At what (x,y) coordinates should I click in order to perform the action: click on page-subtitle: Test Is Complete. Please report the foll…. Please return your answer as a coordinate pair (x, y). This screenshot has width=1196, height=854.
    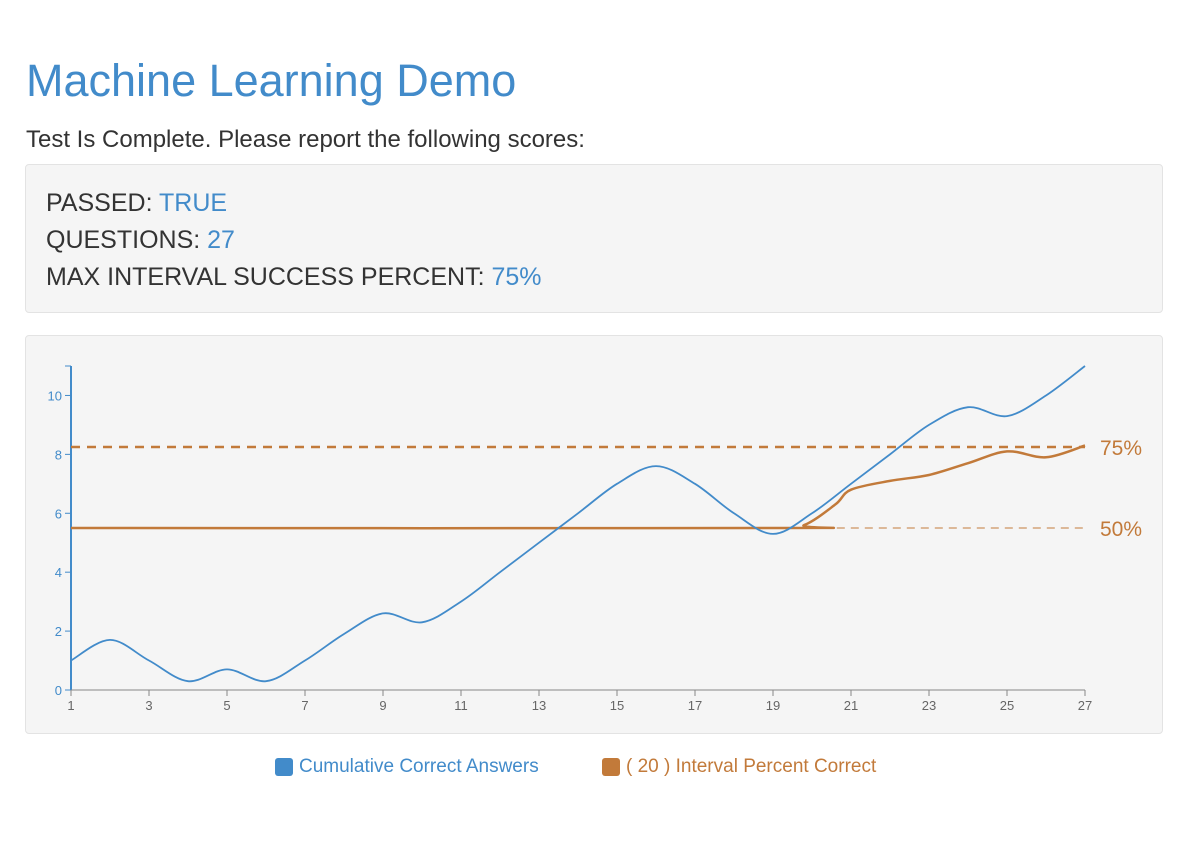
    Looking at the image, I should click on (305, 139).